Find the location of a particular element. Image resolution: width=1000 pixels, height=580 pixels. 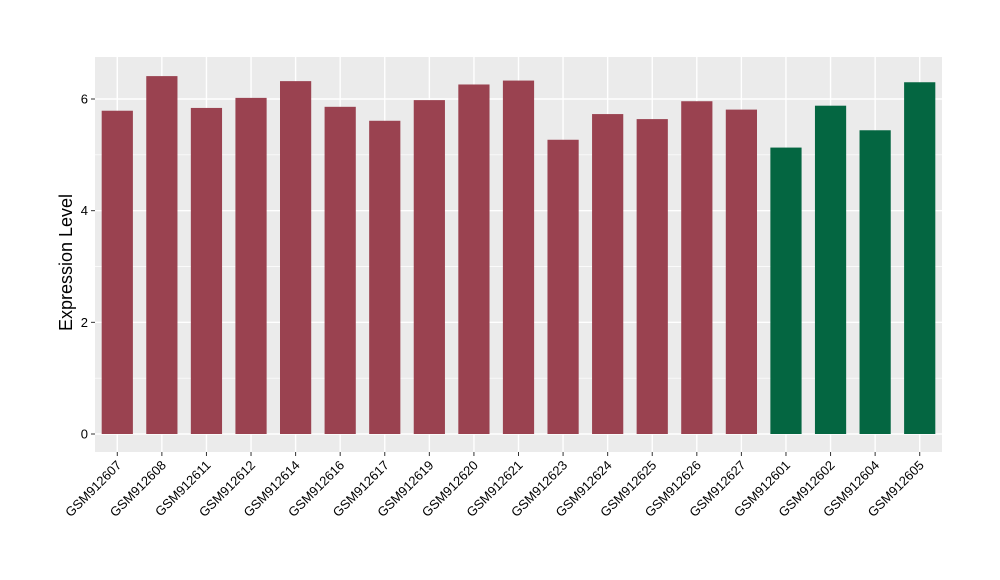

bar-gsm912624 is located at coordinates (608, 274).